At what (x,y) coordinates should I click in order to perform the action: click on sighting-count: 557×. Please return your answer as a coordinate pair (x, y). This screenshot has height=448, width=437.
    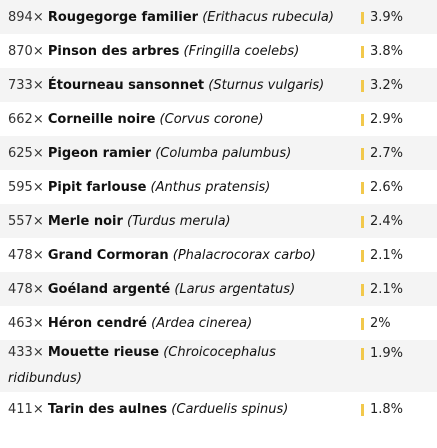
    Looking at the image, I should click on (26, 221).